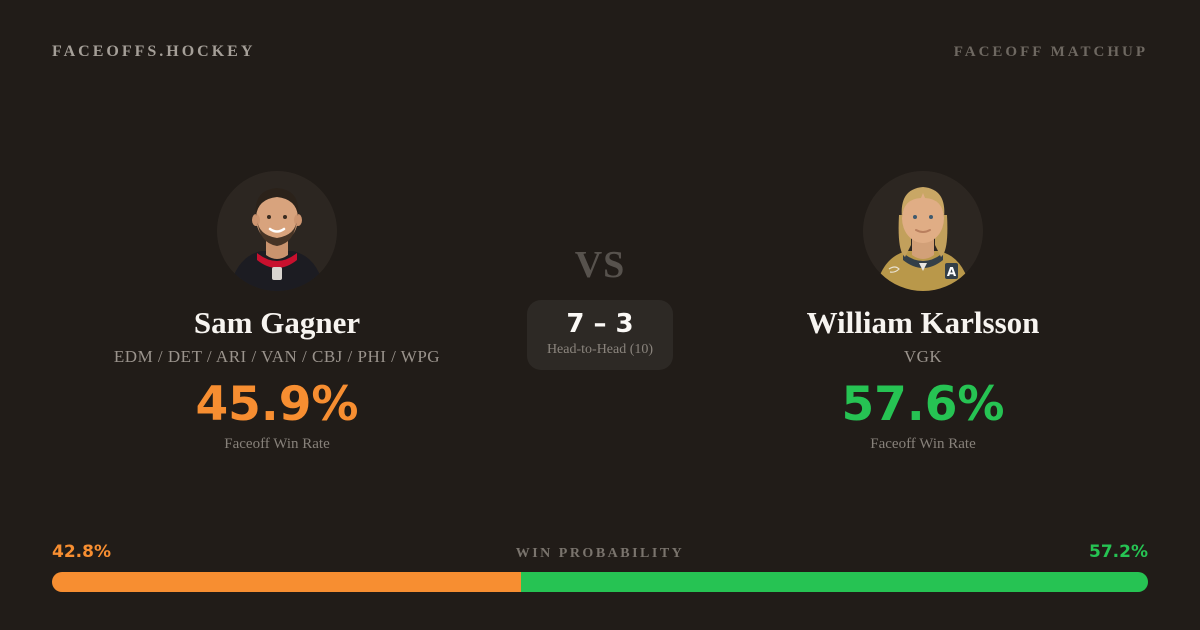 Image resolution: width=1200 pixels, height=630 pixels. What do you see at coordinates (1050, 51) in the screenshot?
I see `page-title: FACEOFF MATCHUP` at bounding box center [1050, 51].